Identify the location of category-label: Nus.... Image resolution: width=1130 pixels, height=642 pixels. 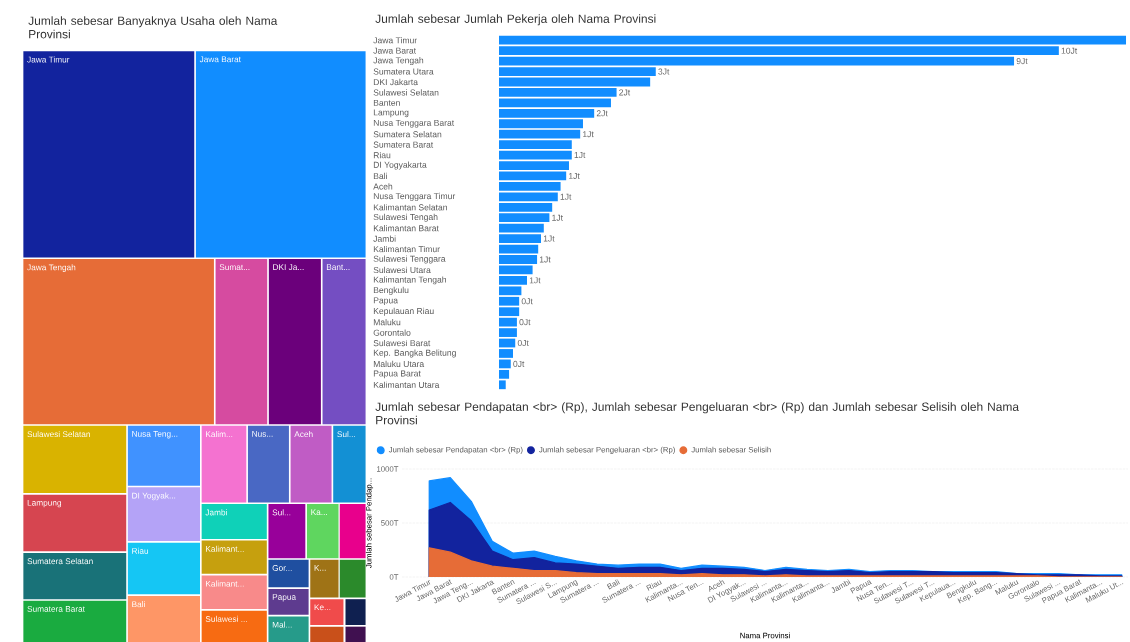
(262, 434).